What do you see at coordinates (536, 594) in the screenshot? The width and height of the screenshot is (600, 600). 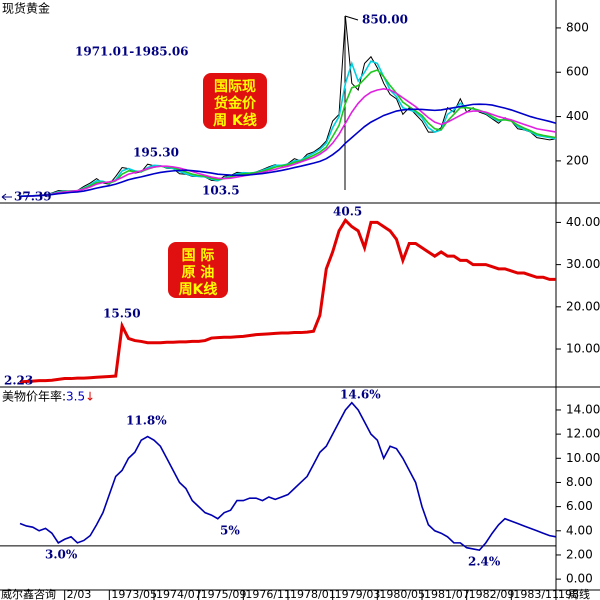 I see `x-tick-label: 1983/11` at bounding box center [536, 594].